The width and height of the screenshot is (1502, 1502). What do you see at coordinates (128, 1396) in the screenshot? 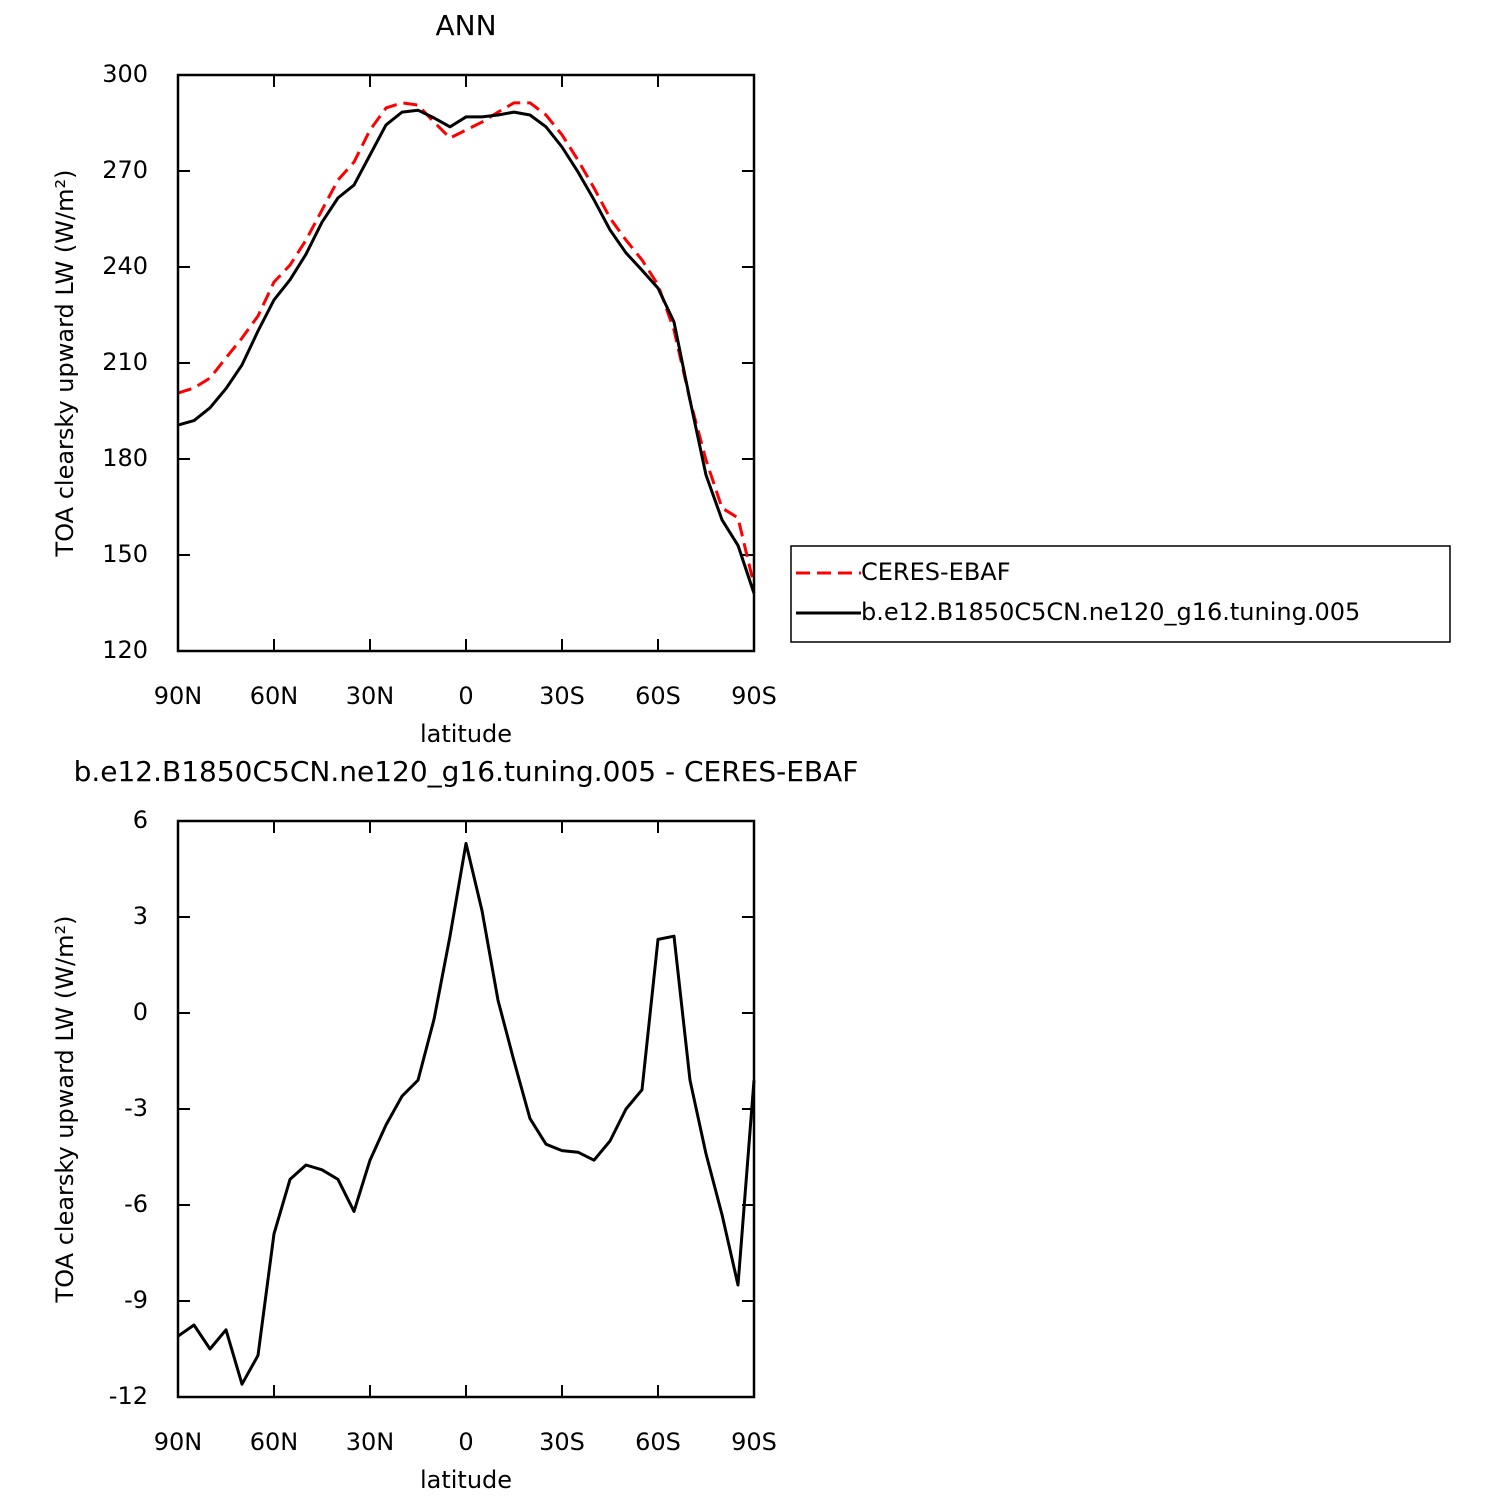
I see `y-tick-label: -12` at bounding box center [128, 1396].